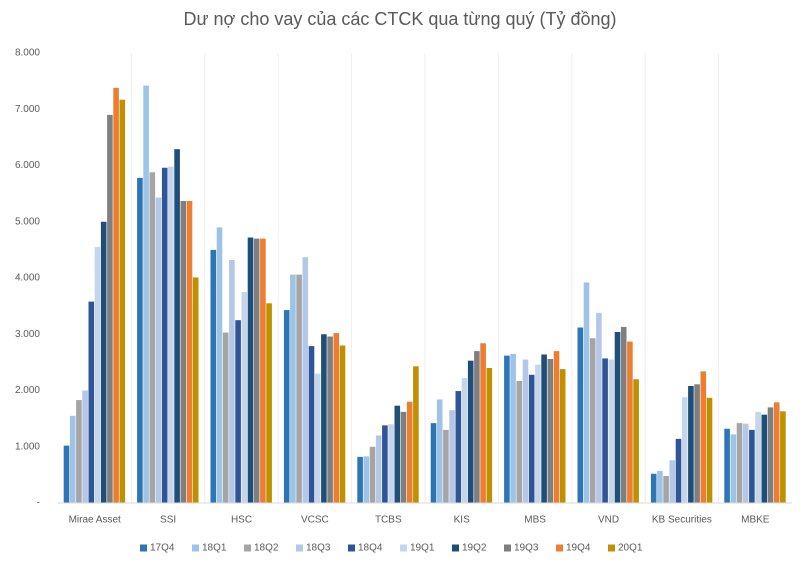 This screenshot has width=800, height=563. I want to click on legend-label: 20Q1, so click(630, 548).